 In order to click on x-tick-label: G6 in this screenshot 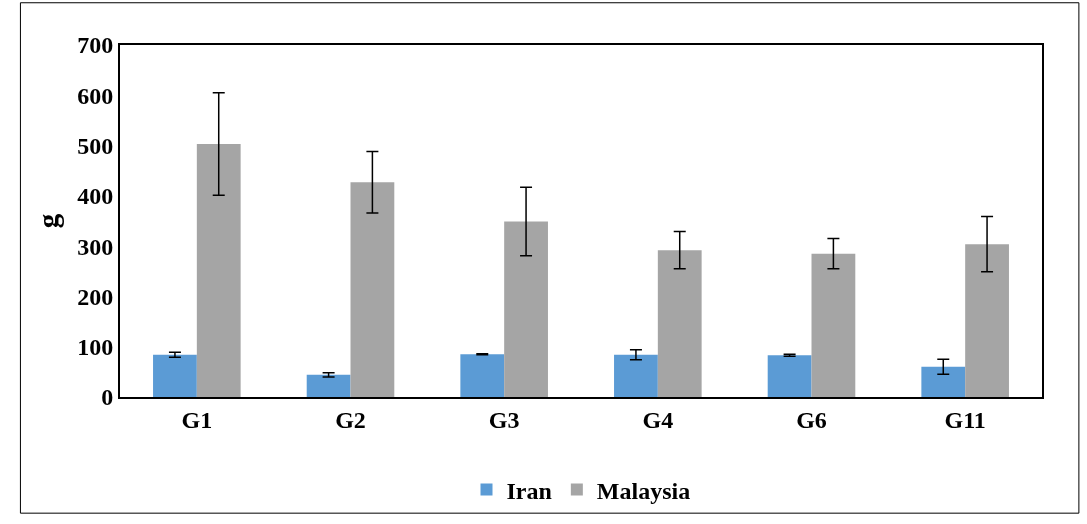, I will do `click(811, 419)`.